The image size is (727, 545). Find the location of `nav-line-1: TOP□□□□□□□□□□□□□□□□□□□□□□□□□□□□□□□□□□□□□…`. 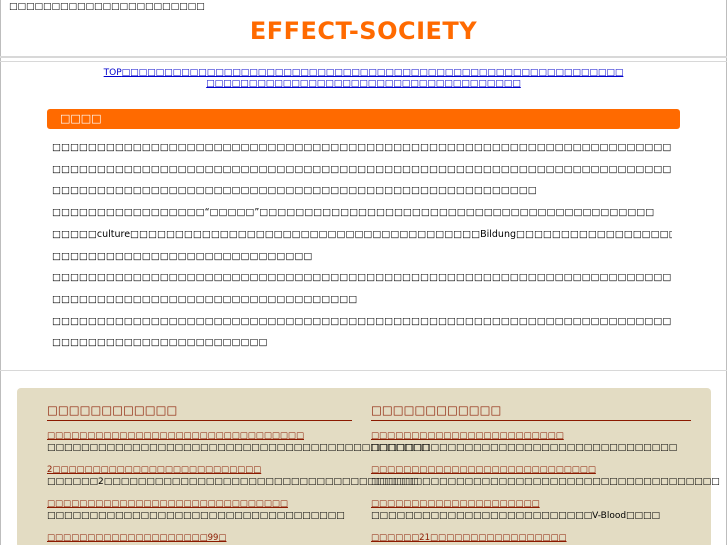

nav-line-1: TOP□□□□□□□□□□□□□□□□□□□□□□□□□□□□□□□□□□□□□… is located at coordinates (363, 73).